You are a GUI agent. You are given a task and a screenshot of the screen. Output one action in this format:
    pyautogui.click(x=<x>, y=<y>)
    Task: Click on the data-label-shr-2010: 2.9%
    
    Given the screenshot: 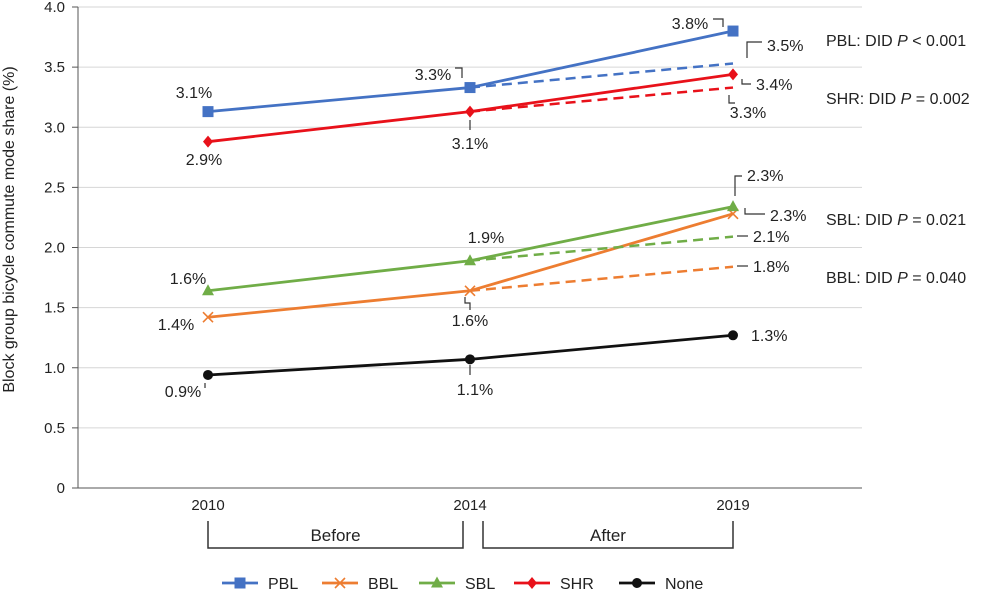 What is the action you would take?
    pyautogui.click(x=204, y=160)
    